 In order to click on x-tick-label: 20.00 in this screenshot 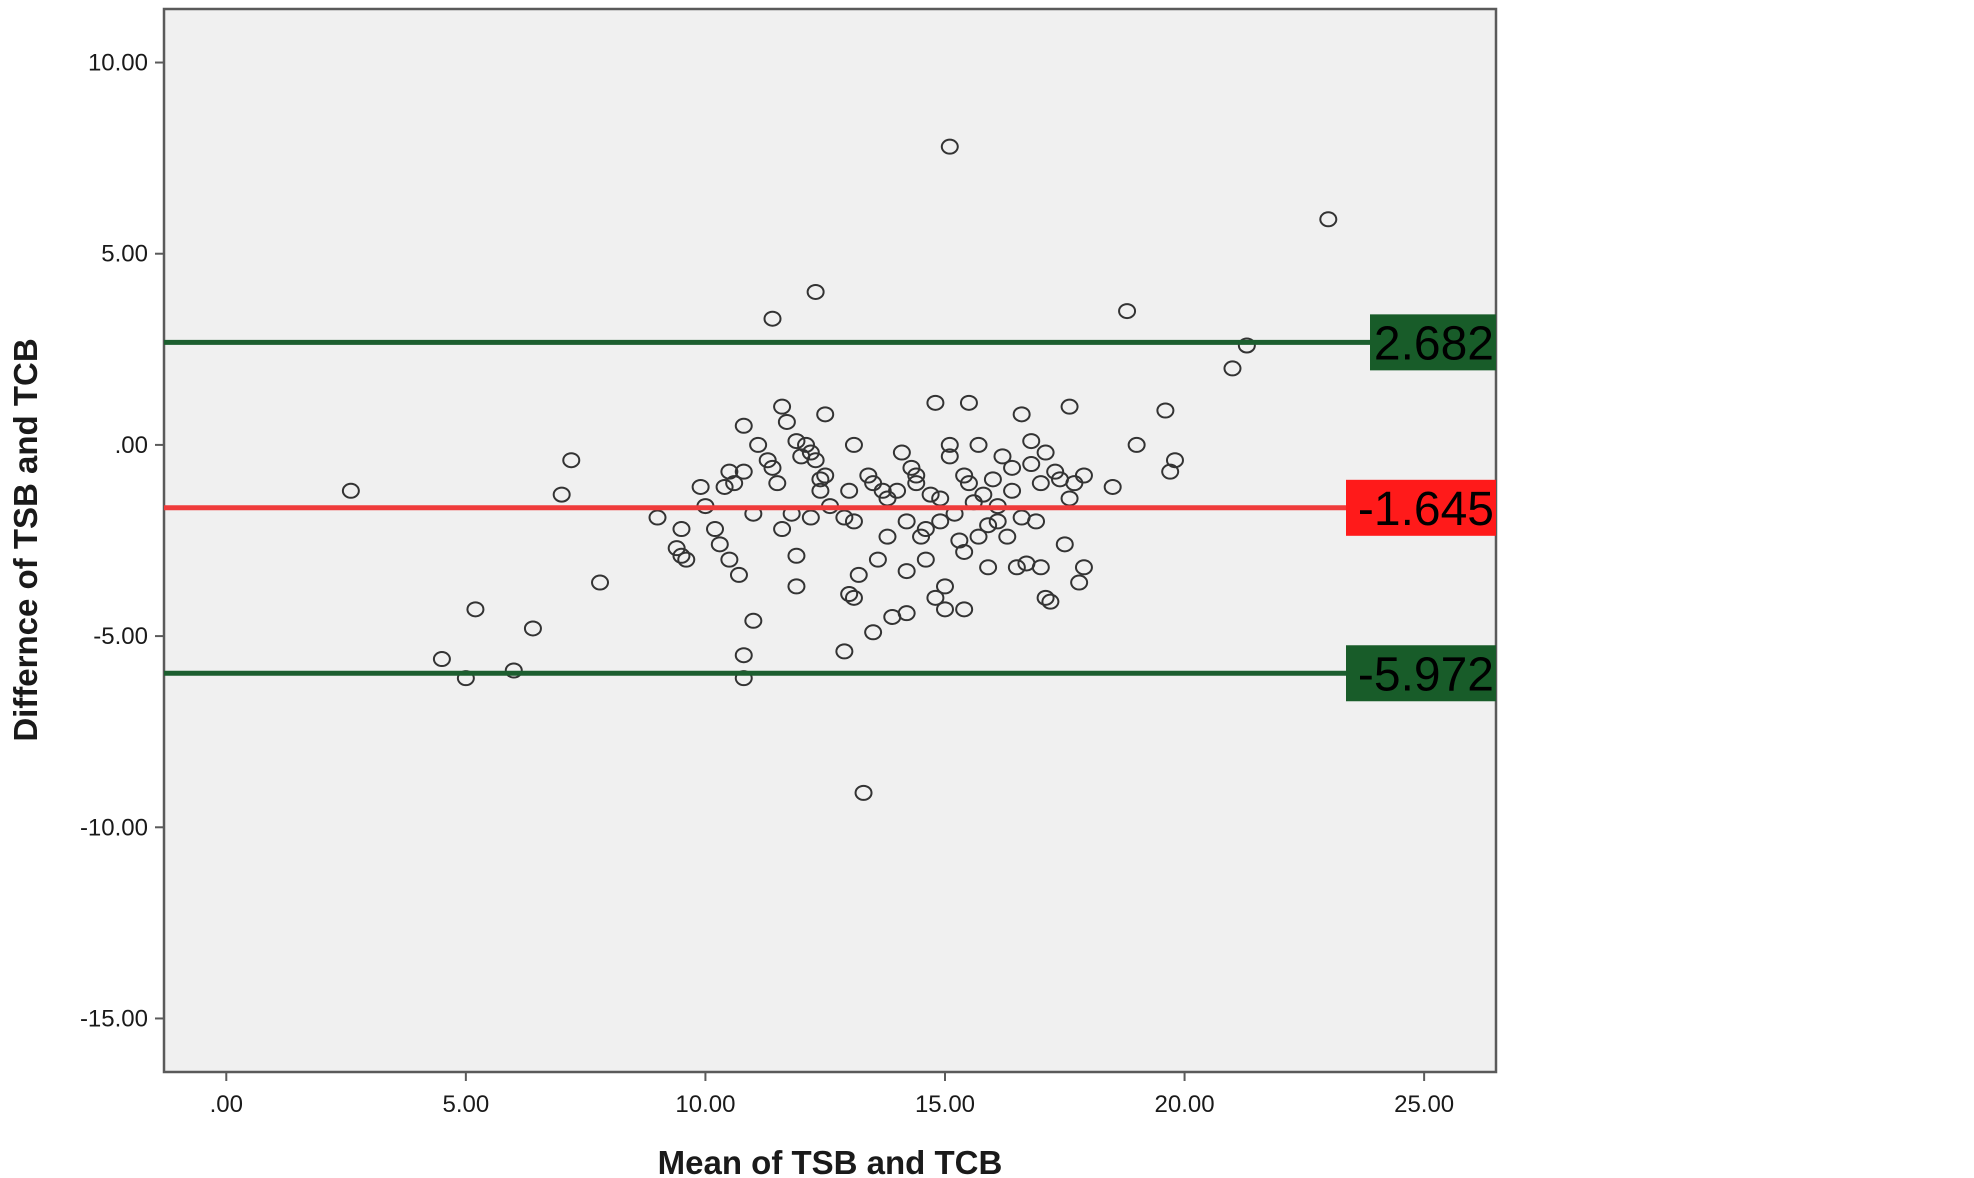, I will do `click(1185, 1104)`.